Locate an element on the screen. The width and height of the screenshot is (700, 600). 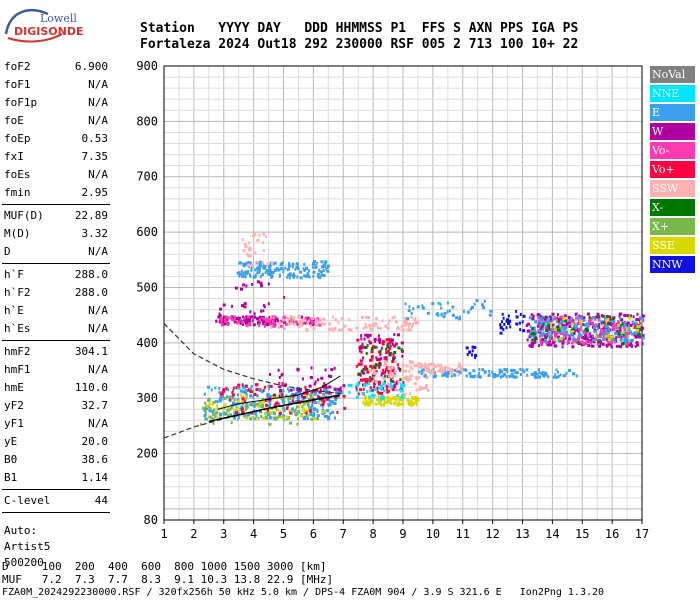
param-separator is located at coordinates (56, 263).